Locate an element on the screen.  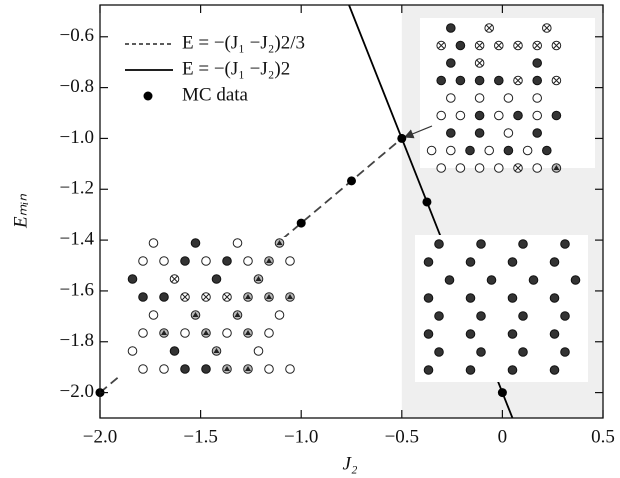
y-tick-label: −2.0 is located at coordinates (77, 391).